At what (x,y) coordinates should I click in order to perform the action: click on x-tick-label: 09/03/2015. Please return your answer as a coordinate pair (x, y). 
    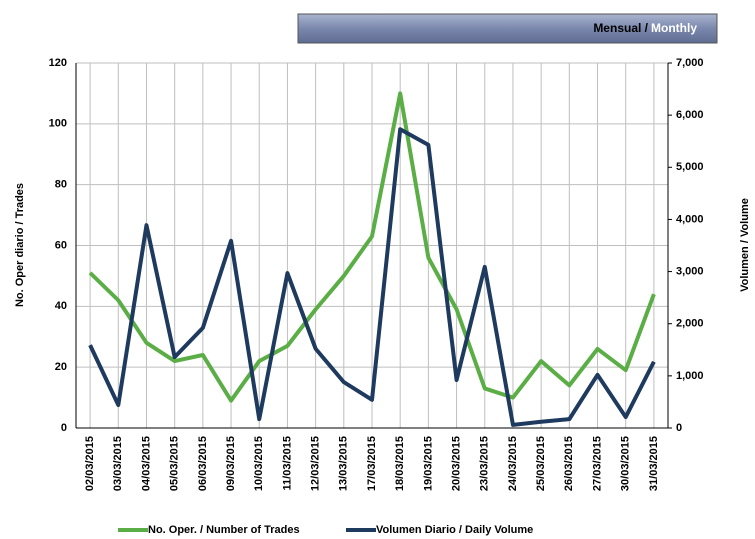
    Looking at the image, I should click on (231, 463).